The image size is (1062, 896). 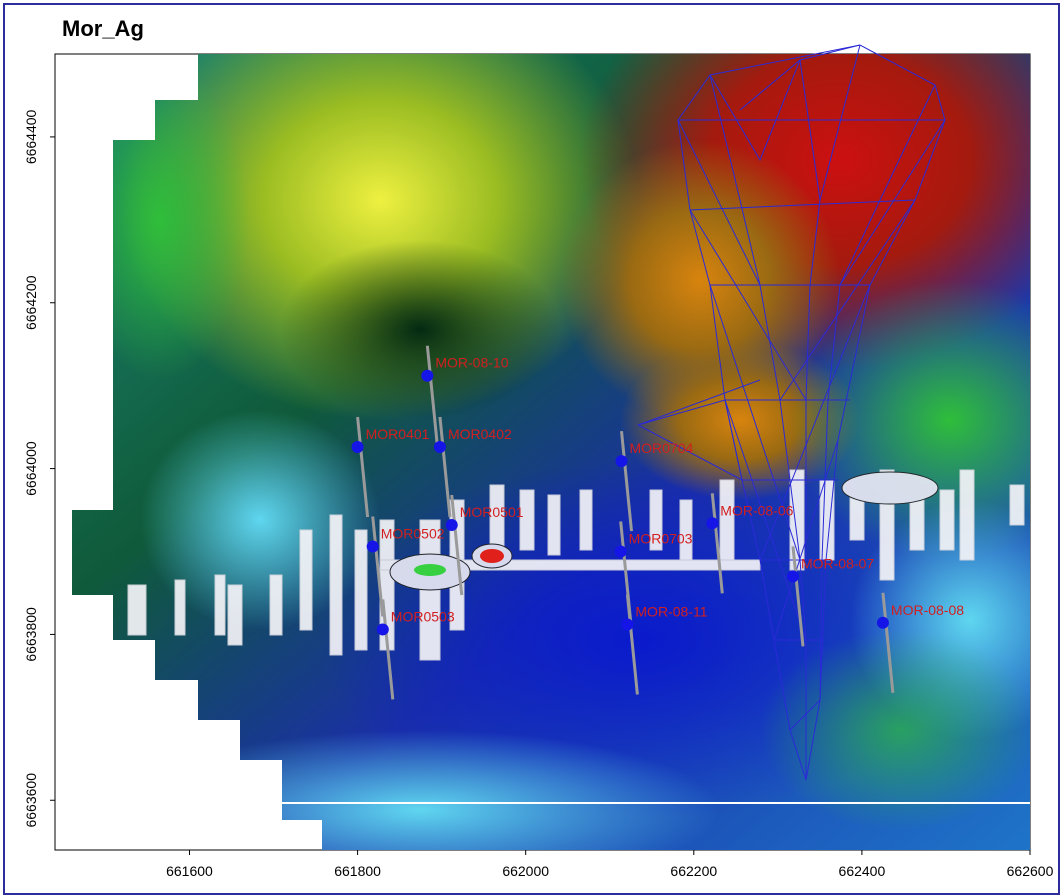 I want to click on x-tick-label: 662200, so click(x=693, y=871).